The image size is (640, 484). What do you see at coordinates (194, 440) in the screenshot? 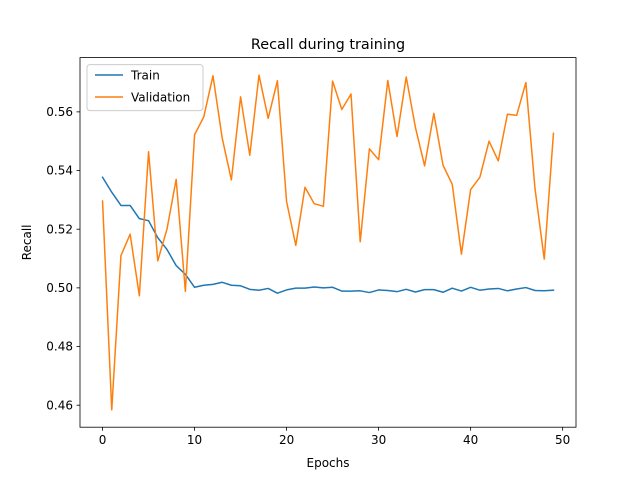
I see `x-tick-label: 10` at bounding box center [194, 440].